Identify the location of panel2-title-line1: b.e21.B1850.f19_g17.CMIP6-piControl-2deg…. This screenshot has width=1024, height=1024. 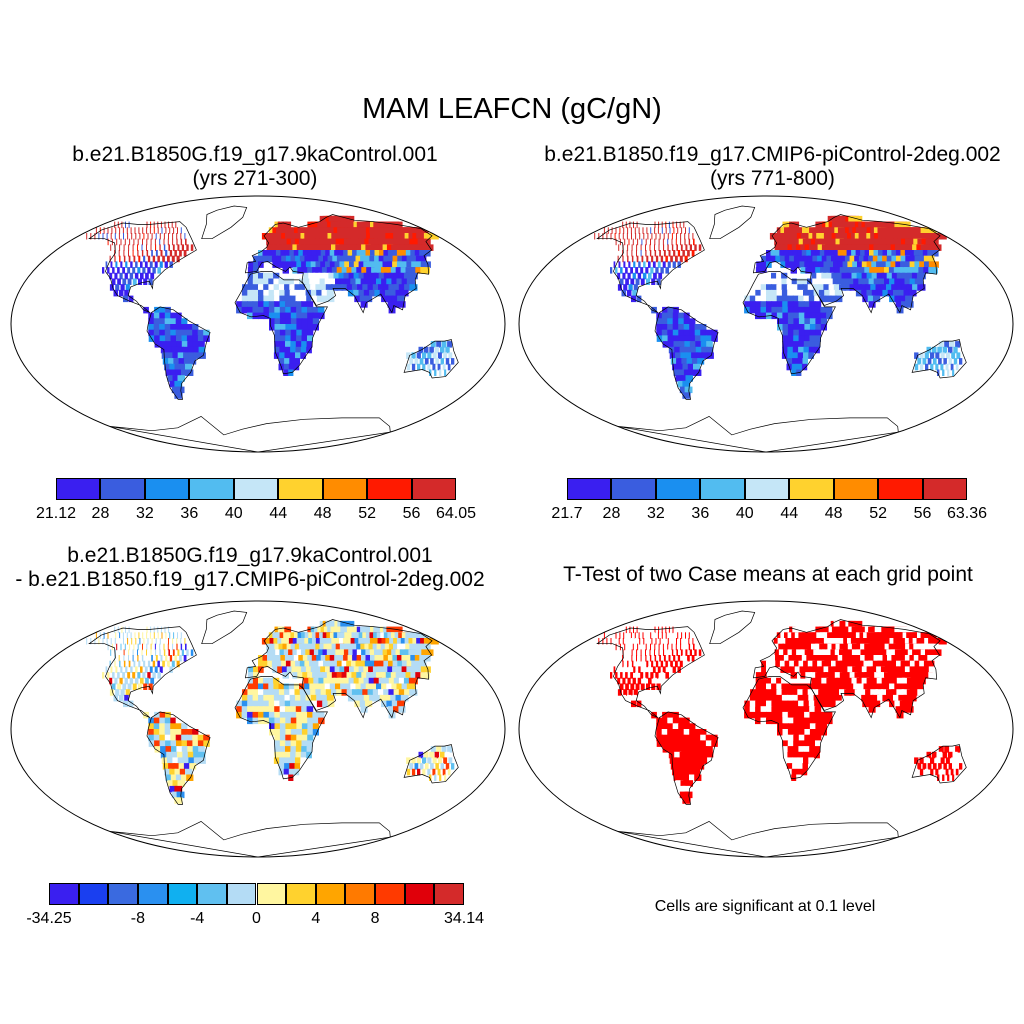
(772, 154).